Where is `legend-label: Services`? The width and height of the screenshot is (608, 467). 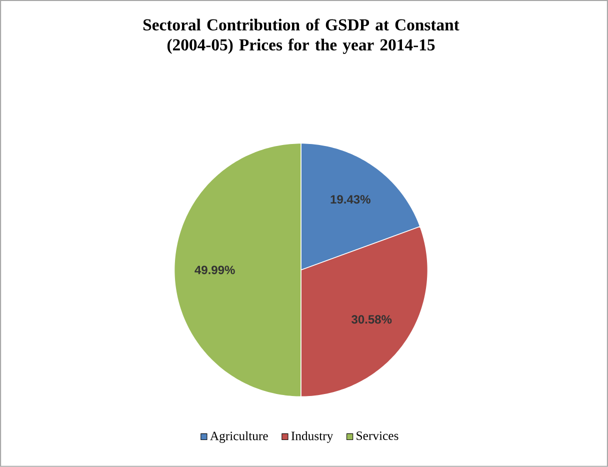 legend-label: Services is located at coordinates (377, 436).